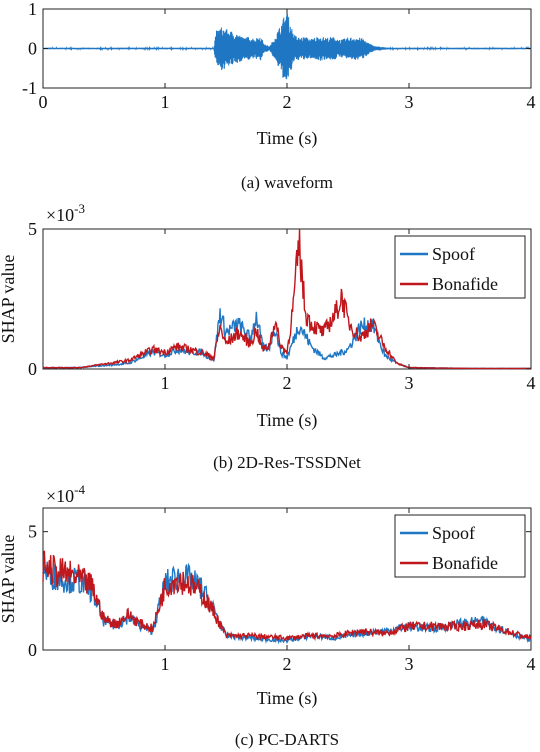 Image resolution: width=540 pixels, height=752 pixels. Describe the element at coordinates (287, 138) in the screenshot. I see `x-axis-label-waveform: Time (s)` at that location.